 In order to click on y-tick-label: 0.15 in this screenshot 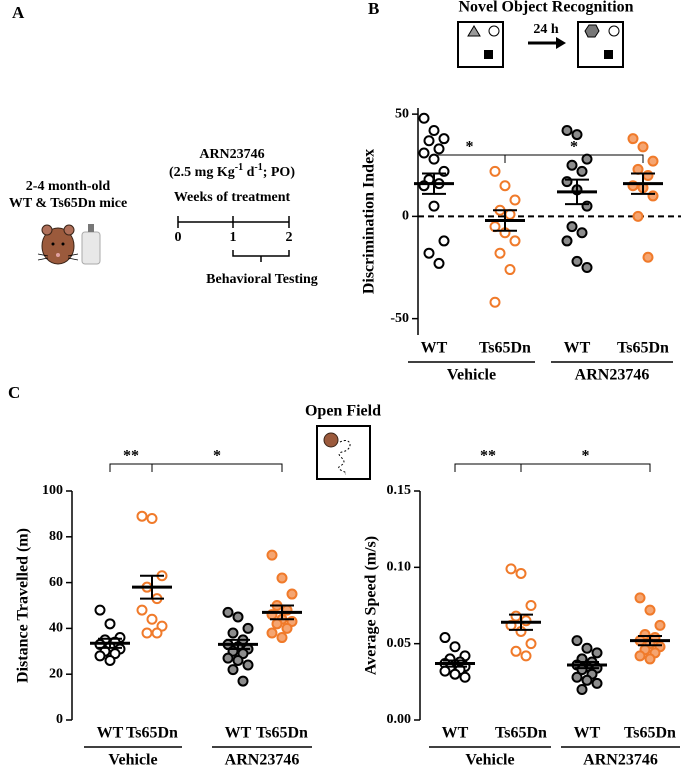, I will do `click(399, 490)`.